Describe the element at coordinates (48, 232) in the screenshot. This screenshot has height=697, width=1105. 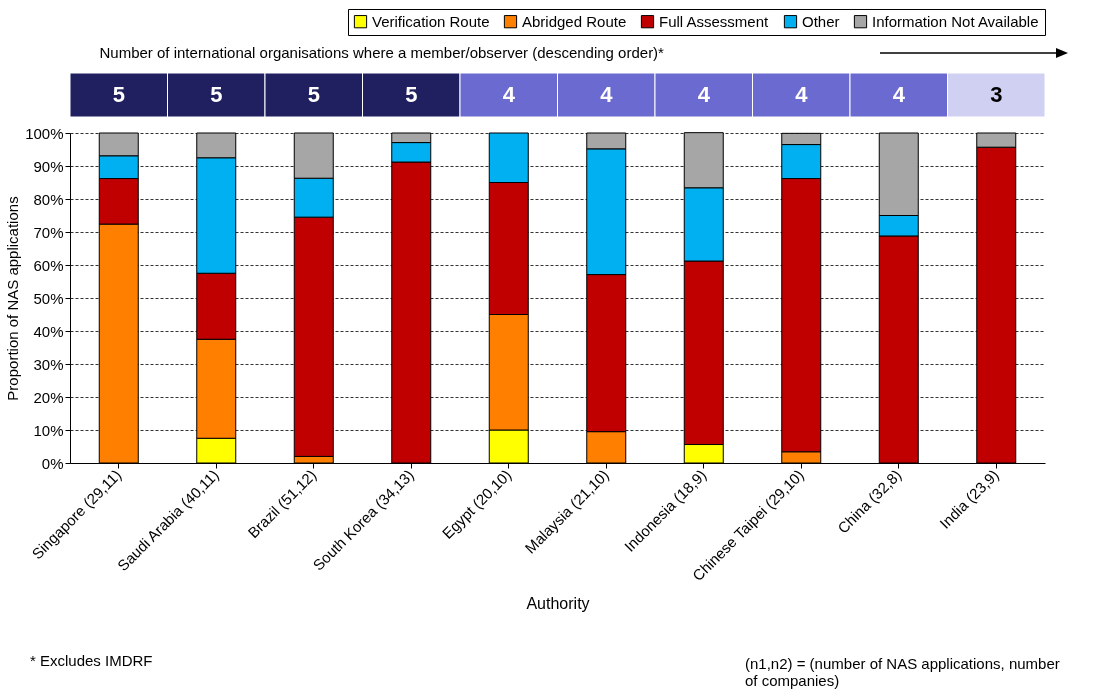
I see `y-tick-label: 70%` at that location.